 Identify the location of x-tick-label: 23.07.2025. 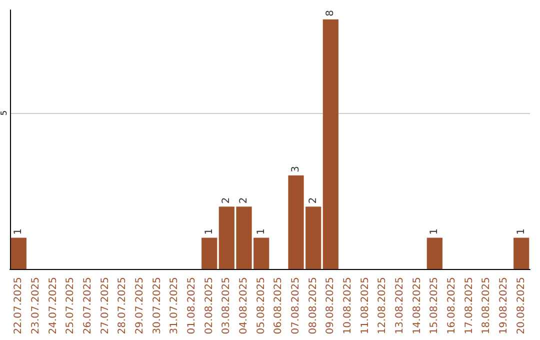
(36, 305).